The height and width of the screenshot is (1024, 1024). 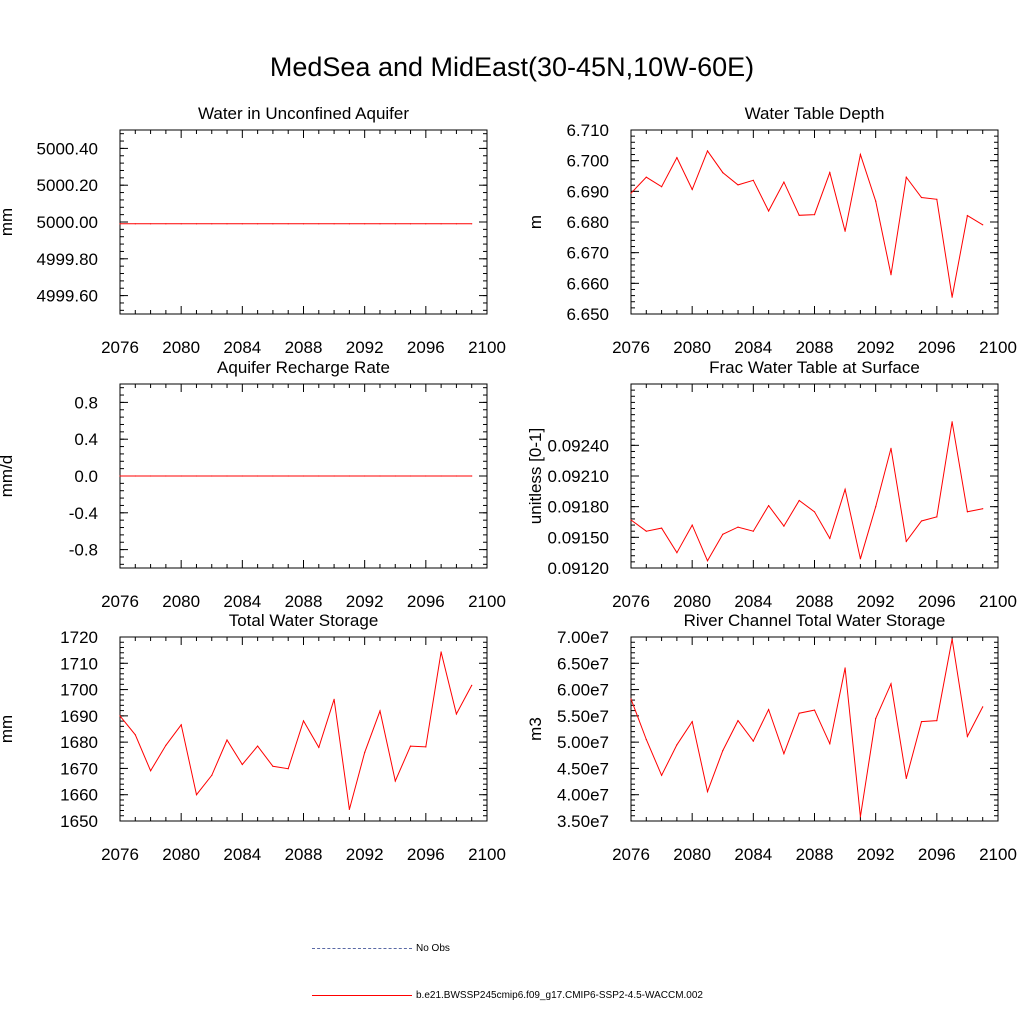 I want to click on panel-4-xtick-label: 2076, so click(x=631, y=601).